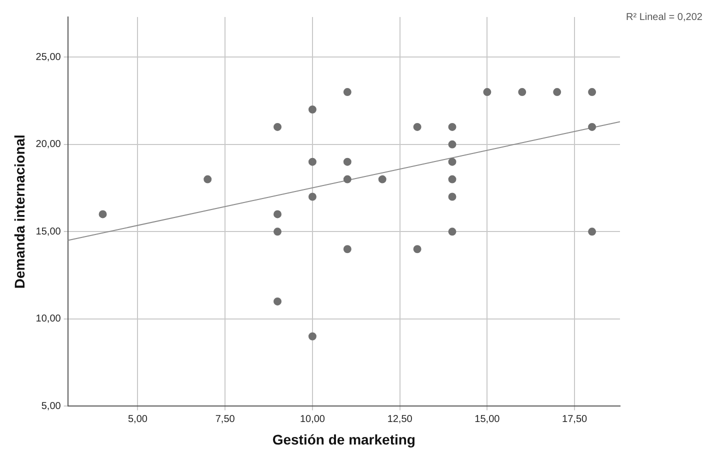 Image resolution: width=717 pixels, height=463 pixels. What do you see at coordinates (49, 232) in the screenshot?
I see `y-tick-label: 15,00` at bounding box center [49, 232].